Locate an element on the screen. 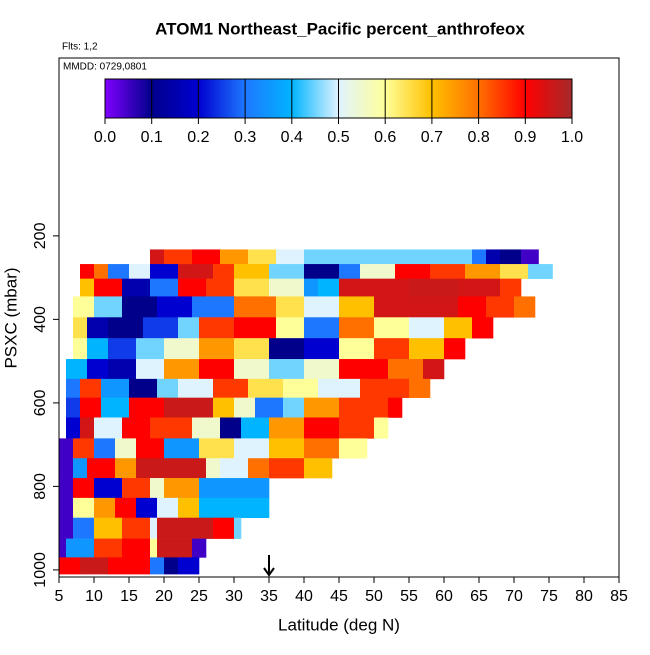 This screenshot has width=650, height=655. x-tick-label: 30 is located at coordinates (234, 596).